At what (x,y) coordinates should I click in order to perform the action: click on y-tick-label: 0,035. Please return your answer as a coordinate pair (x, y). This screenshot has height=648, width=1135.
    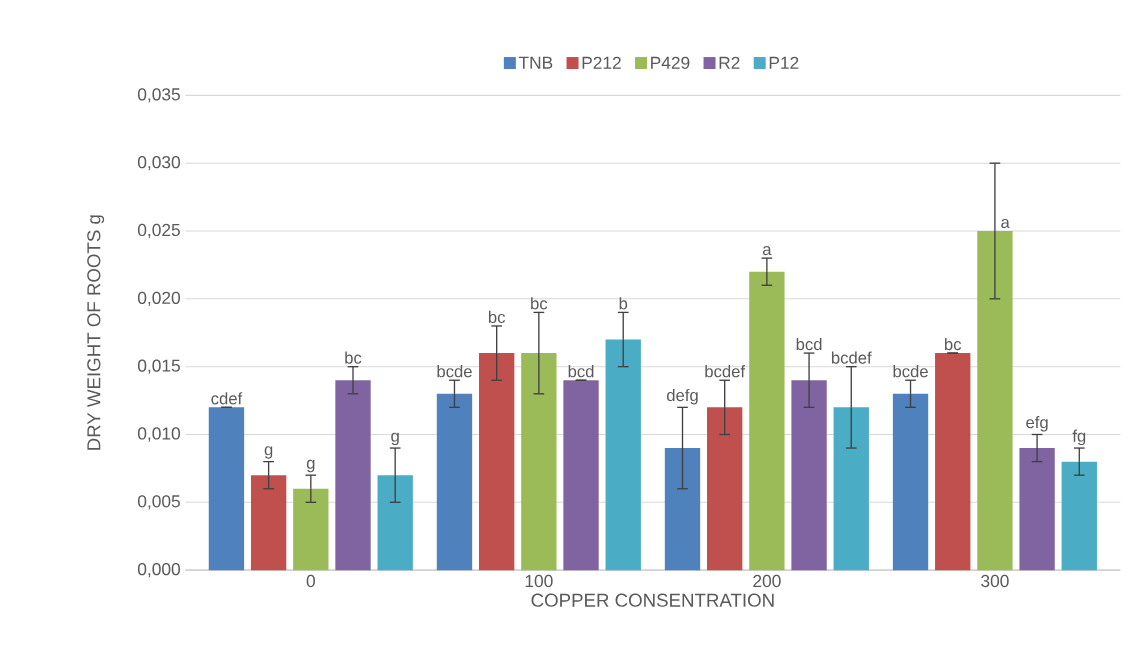
    Looking at the image, I should click on (158, 95).